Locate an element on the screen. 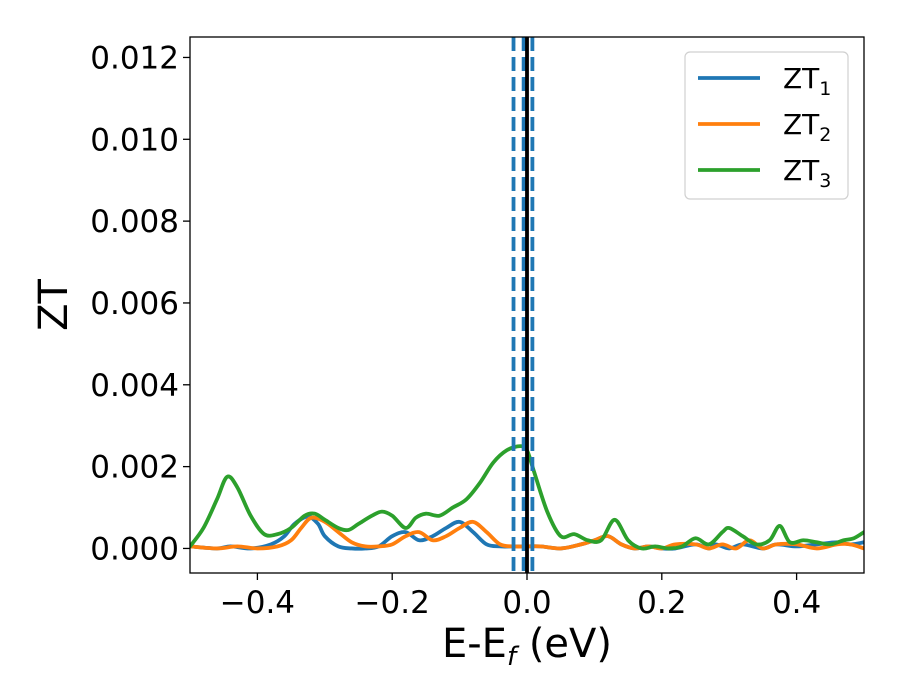 The width and height of the screenshot is (900, 700). y-axis-ticks: 0.000 0.002 0.004 0.006 0.008 0.010 0.012 is located at coordinates (140, 303).